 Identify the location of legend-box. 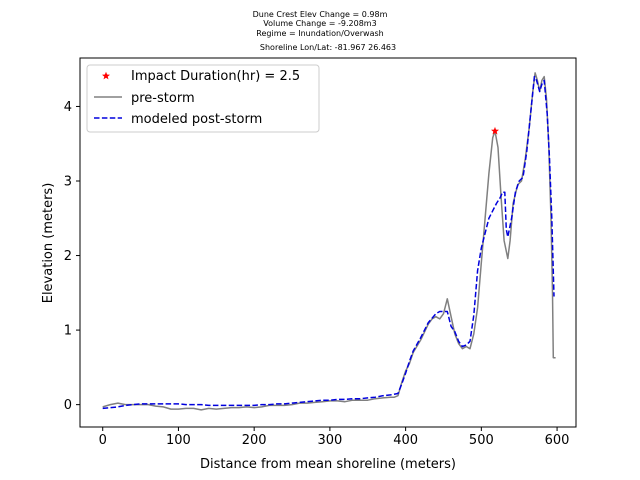
(203, 98).